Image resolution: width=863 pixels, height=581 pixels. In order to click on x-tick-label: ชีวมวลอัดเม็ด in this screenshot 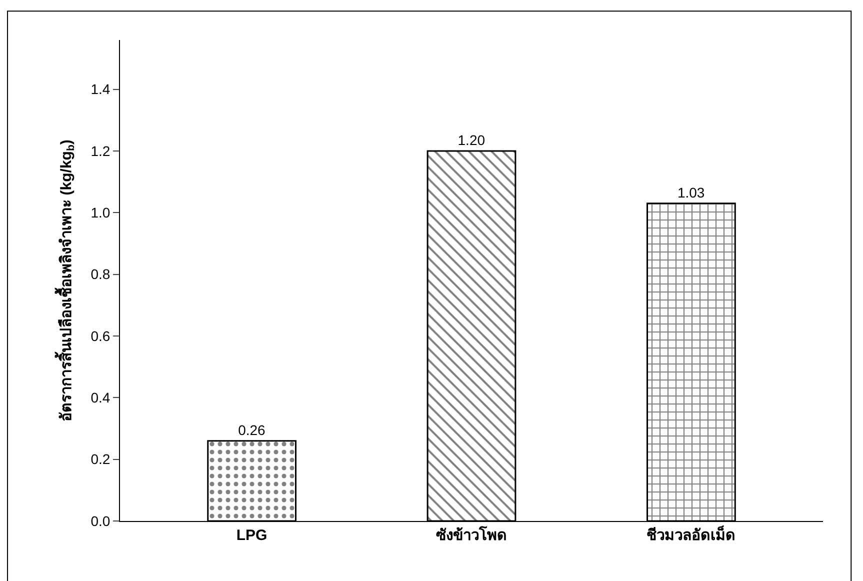, I will do `click(691, 534)`.